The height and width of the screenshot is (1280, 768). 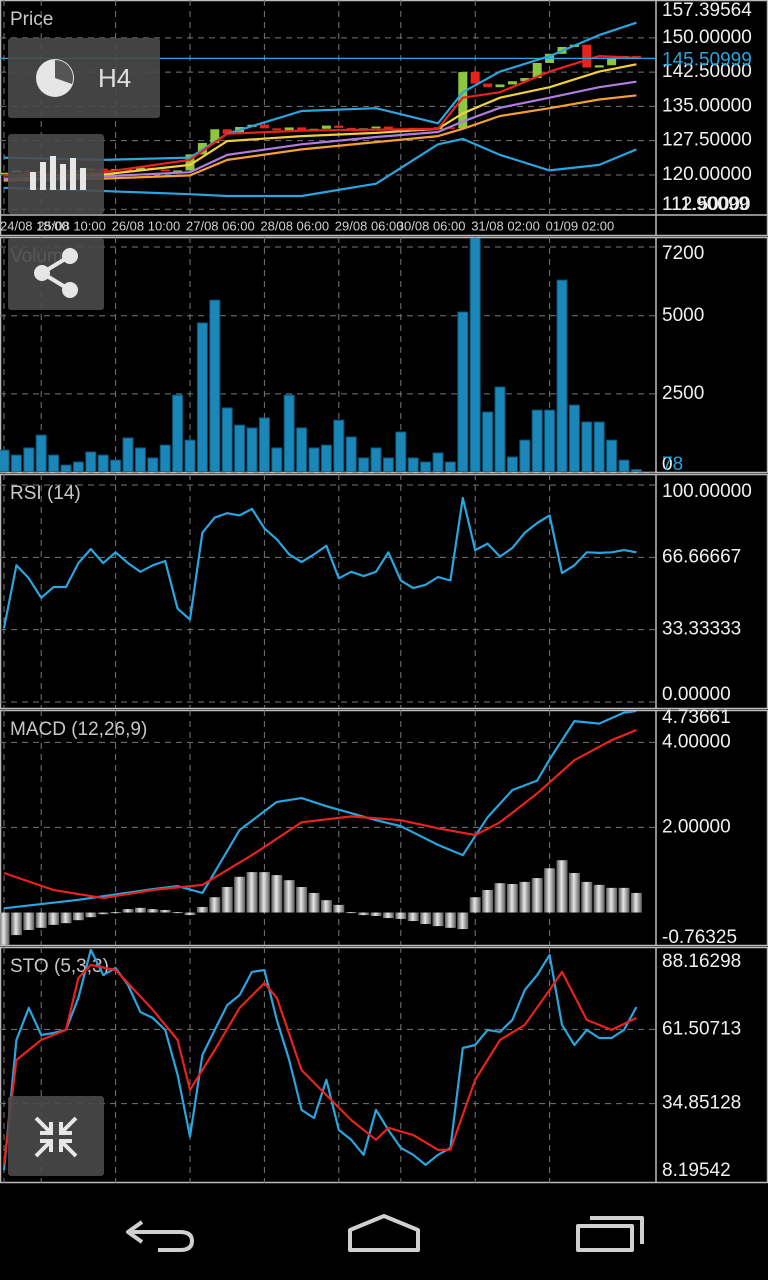 What do you see at coordinates (160, 1236) in the screenshot?
I see `back-button` at bounding box center [160, 1236].